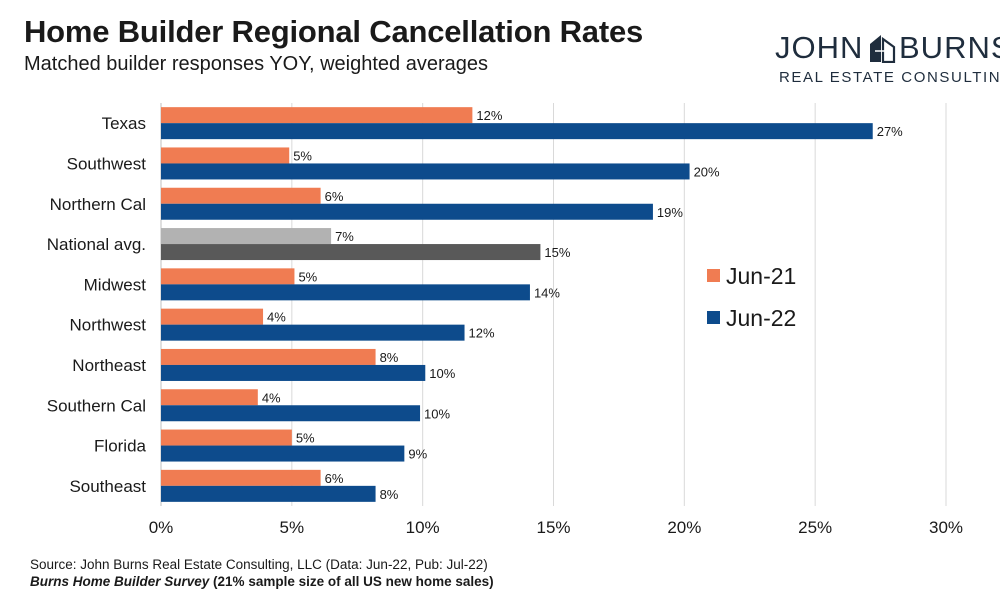 The height and width of the screenshot is (606, 1000). I want to click on company-logo: JOHN BURNS REAL ESTATE CONSULTING, so click(887, 59).